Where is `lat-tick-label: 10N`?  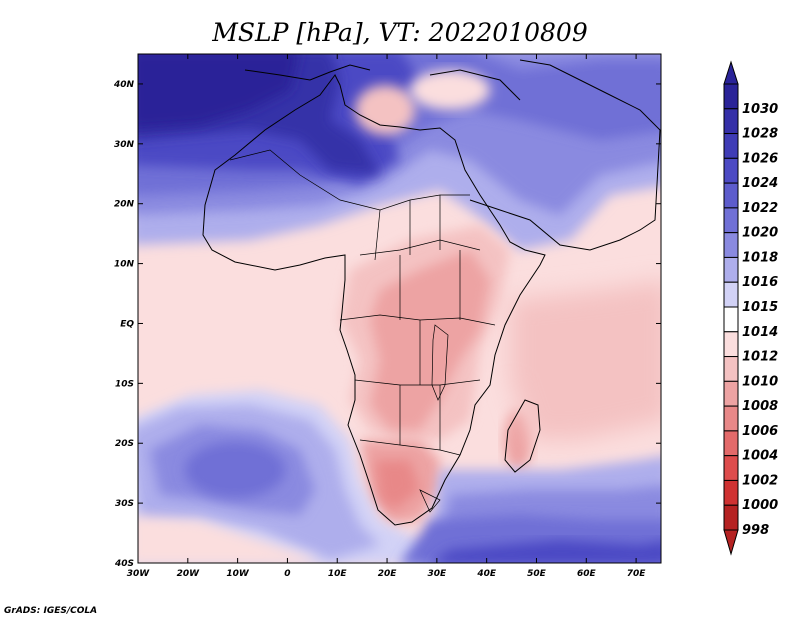 lat-tick-label: 10N is located at coordinates (124, 265).